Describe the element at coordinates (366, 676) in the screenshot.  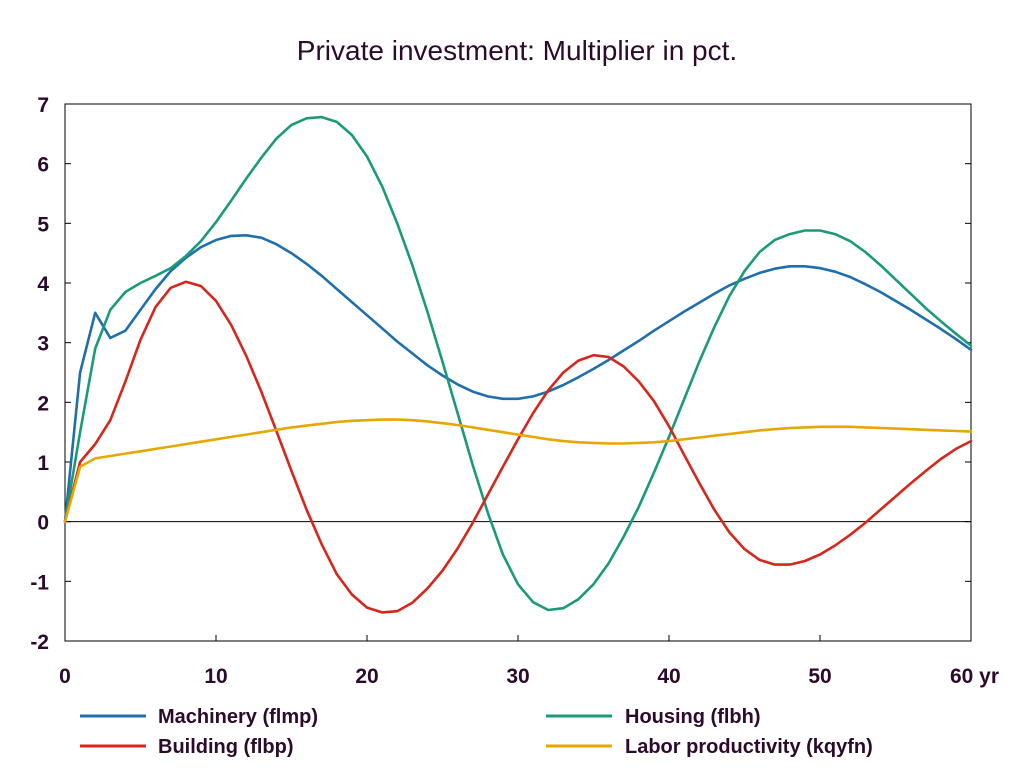
I see `x-tick-label: 20` at that location.